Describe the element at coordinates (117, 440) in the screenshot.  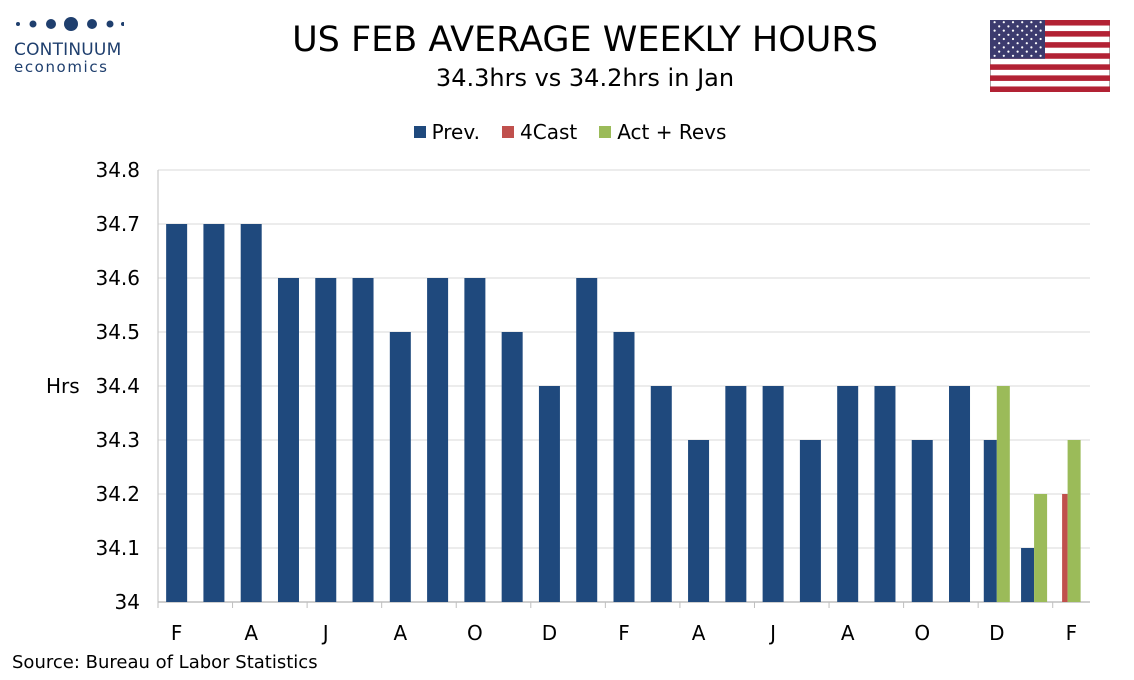
I see `y-tick-label: 34.3` at that location.